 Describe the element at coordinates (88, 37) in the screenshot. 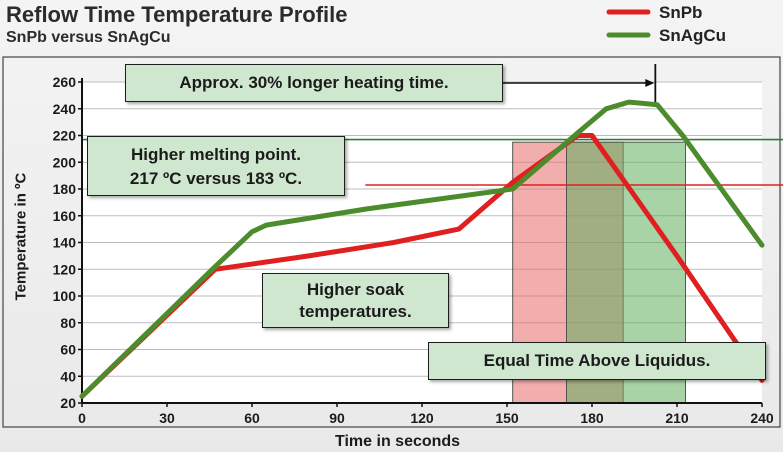

I see `chart-subtitle: SnPb versus SnAgCu` at that location.